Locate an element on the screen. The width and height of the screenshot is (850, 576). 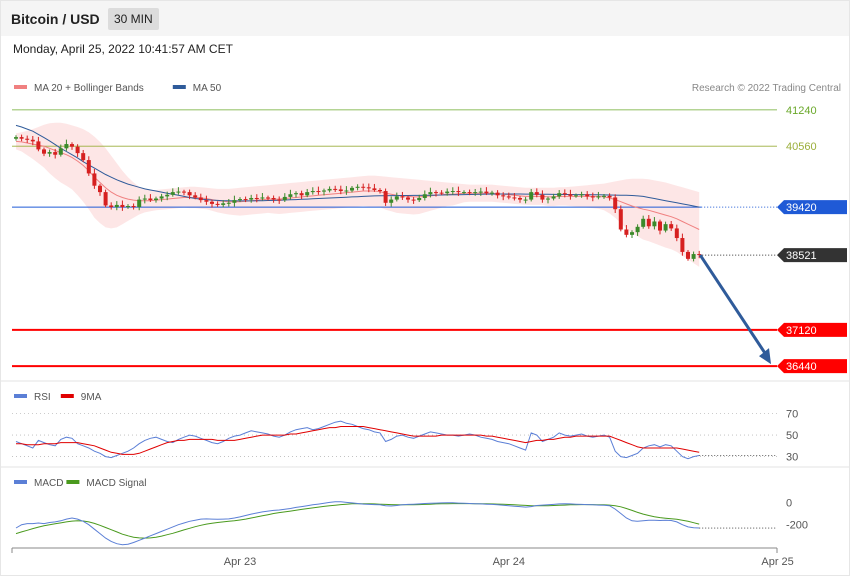
macd-line is located at coordinates (357, 523).